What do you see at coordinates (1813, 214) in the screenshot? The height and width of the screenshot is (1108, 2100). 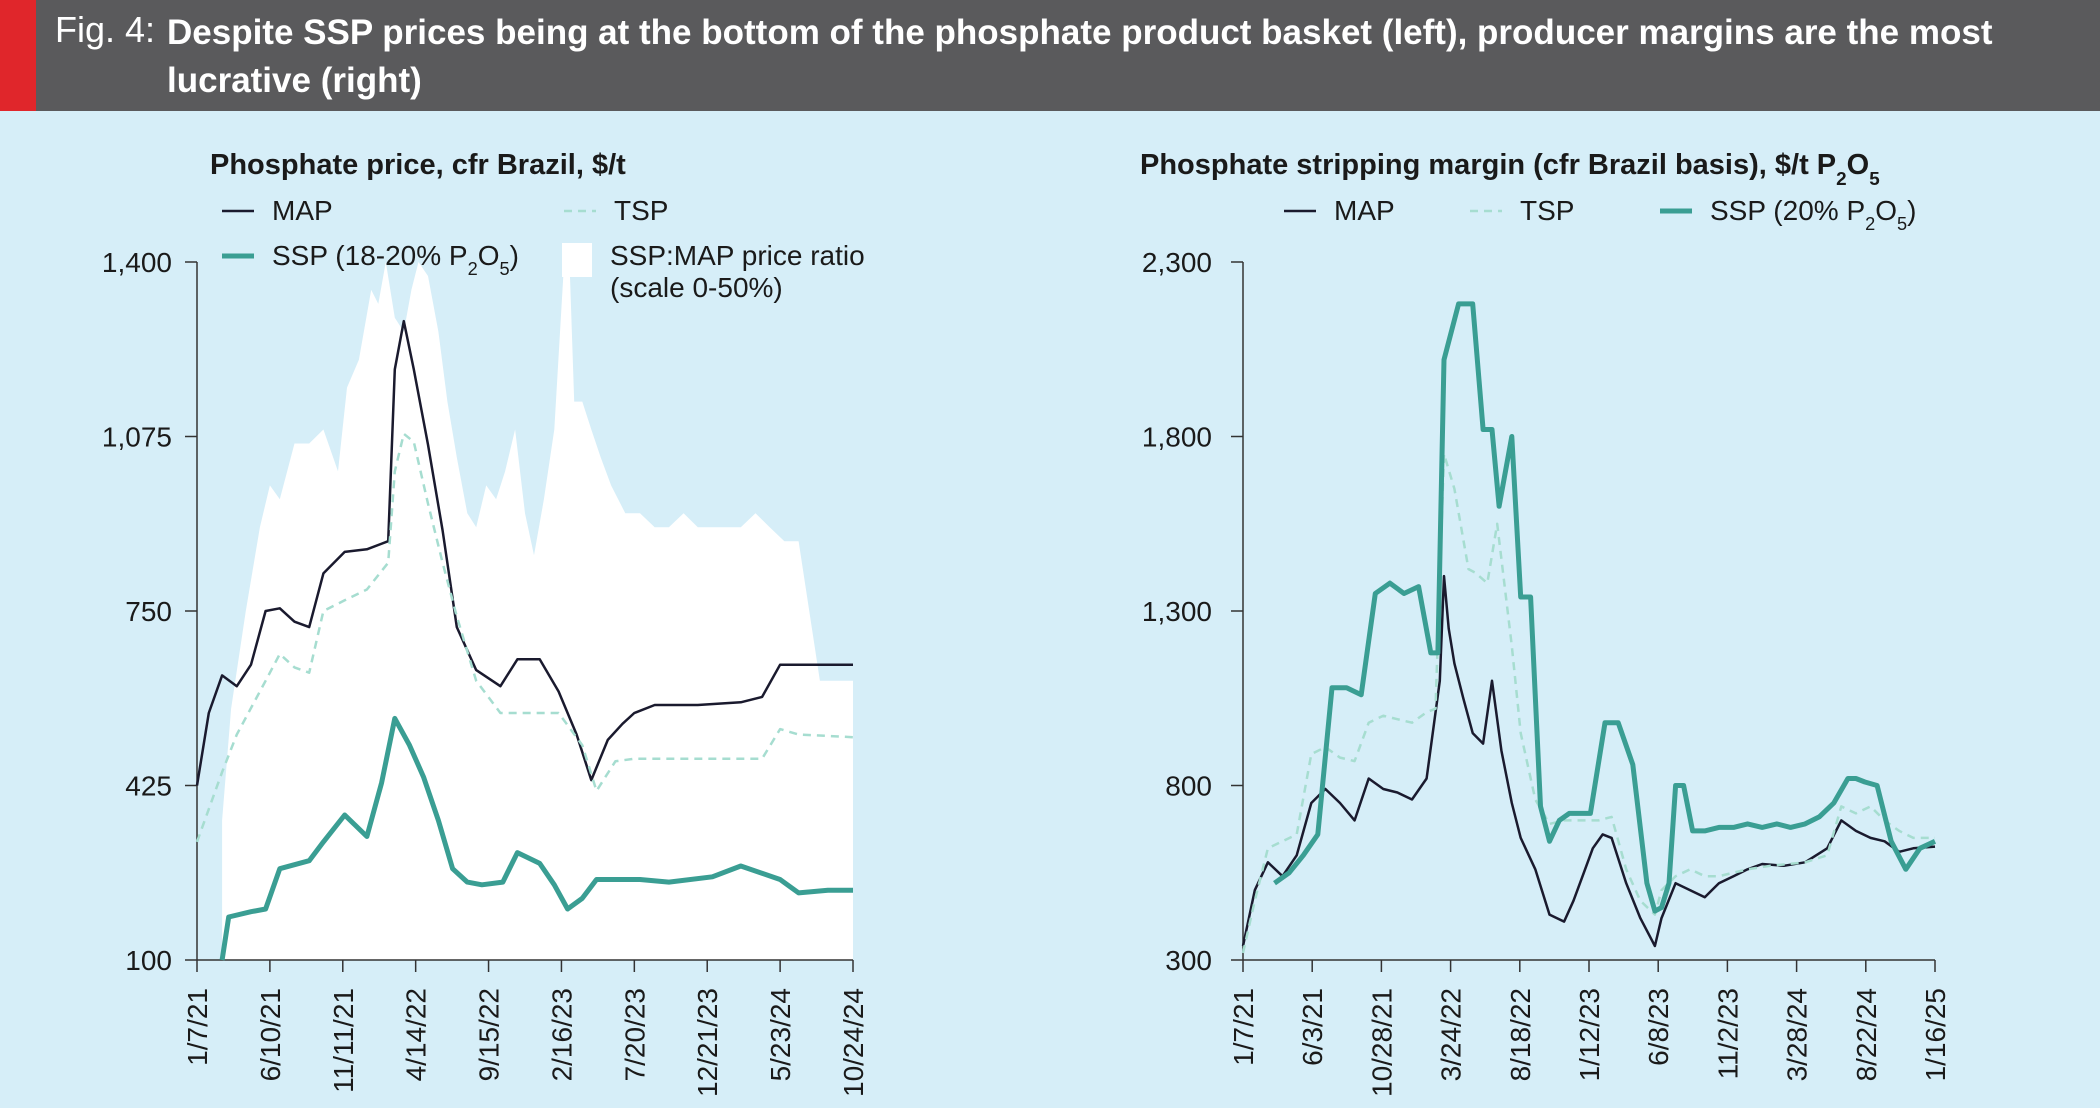 I see `legend-label: SSP (20% P2O5)` at bounding box center [1813, 214].